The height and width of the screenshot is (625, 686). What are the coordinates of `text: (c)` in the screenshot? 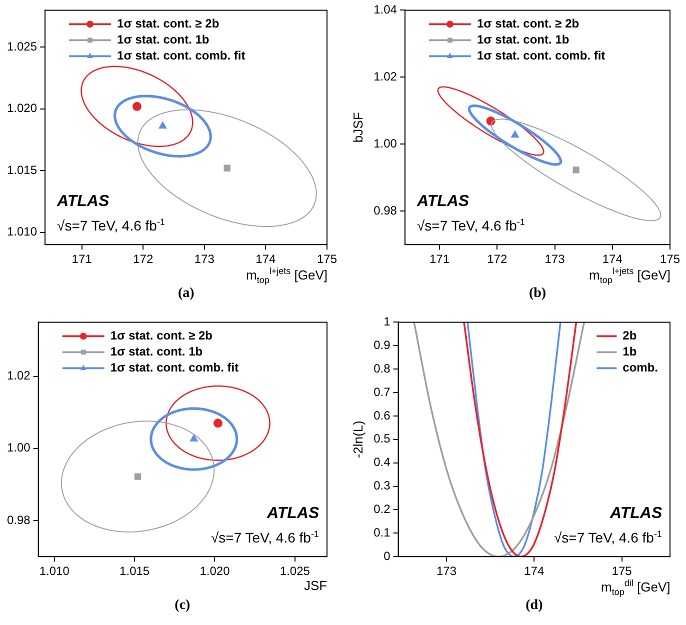 It's located at (182, 606).